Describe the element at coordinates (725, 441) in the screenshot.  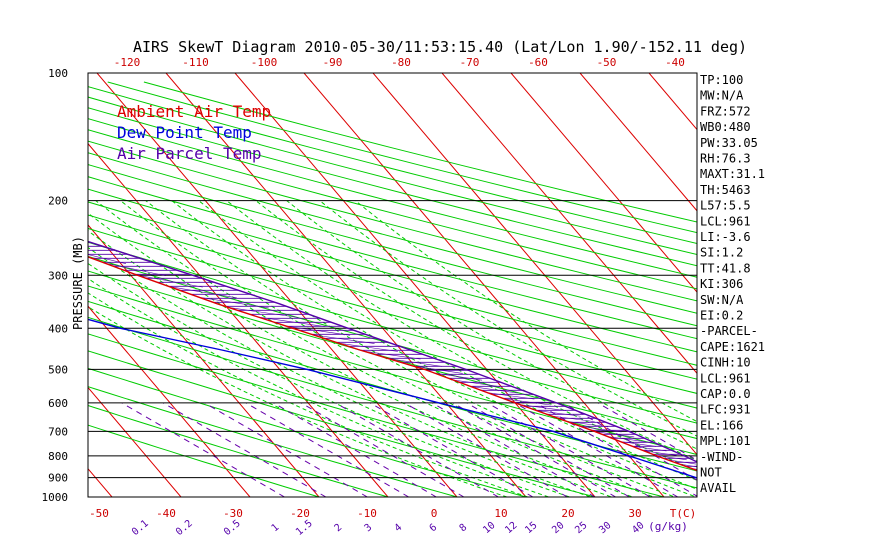
I see `index-item: MPL:101` at that location.